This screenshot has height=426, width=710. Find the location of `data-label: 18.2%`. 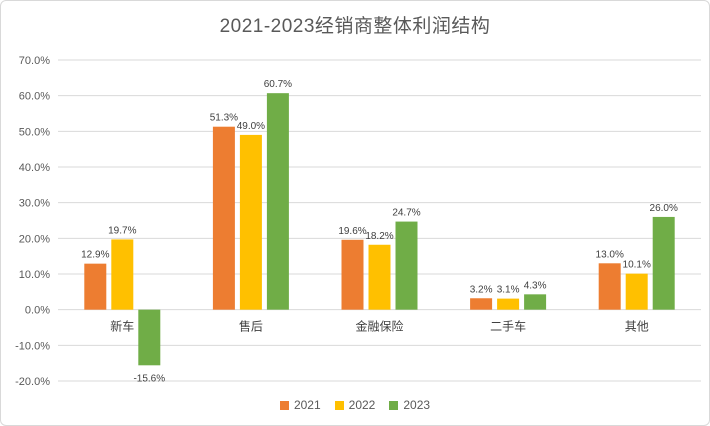

data-label: 18.2% is located at coordinates (379, 236).